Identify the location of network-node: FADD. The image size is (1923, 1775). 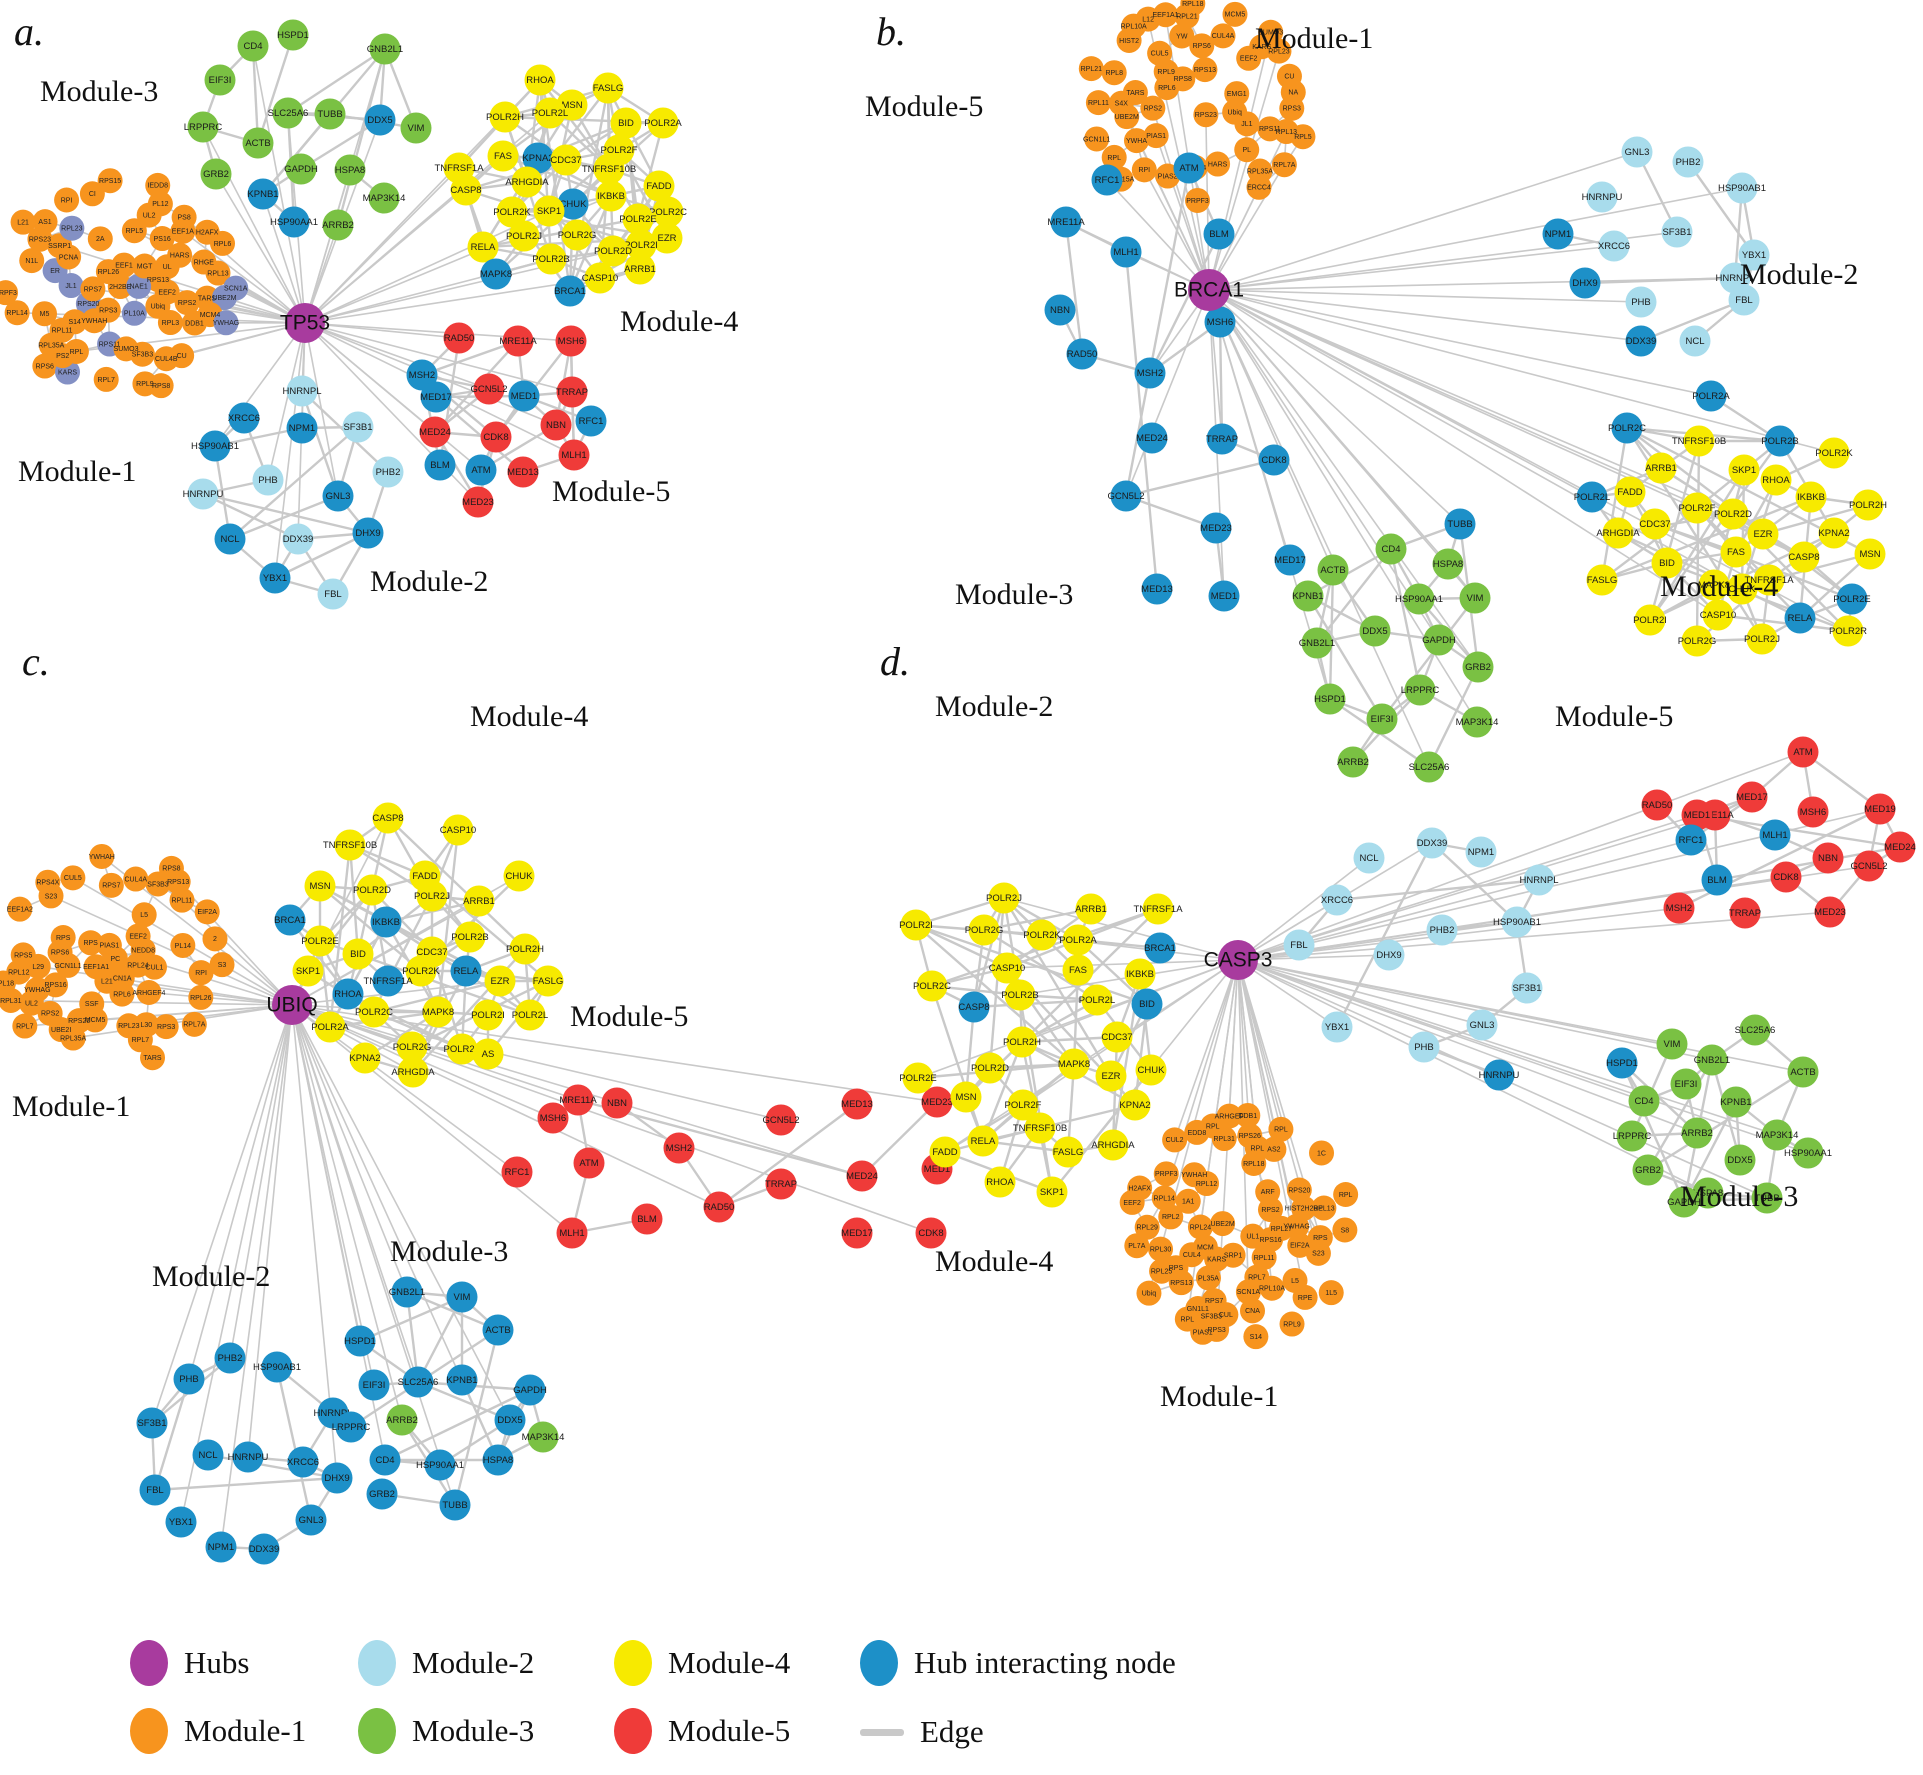
(945, 1152).